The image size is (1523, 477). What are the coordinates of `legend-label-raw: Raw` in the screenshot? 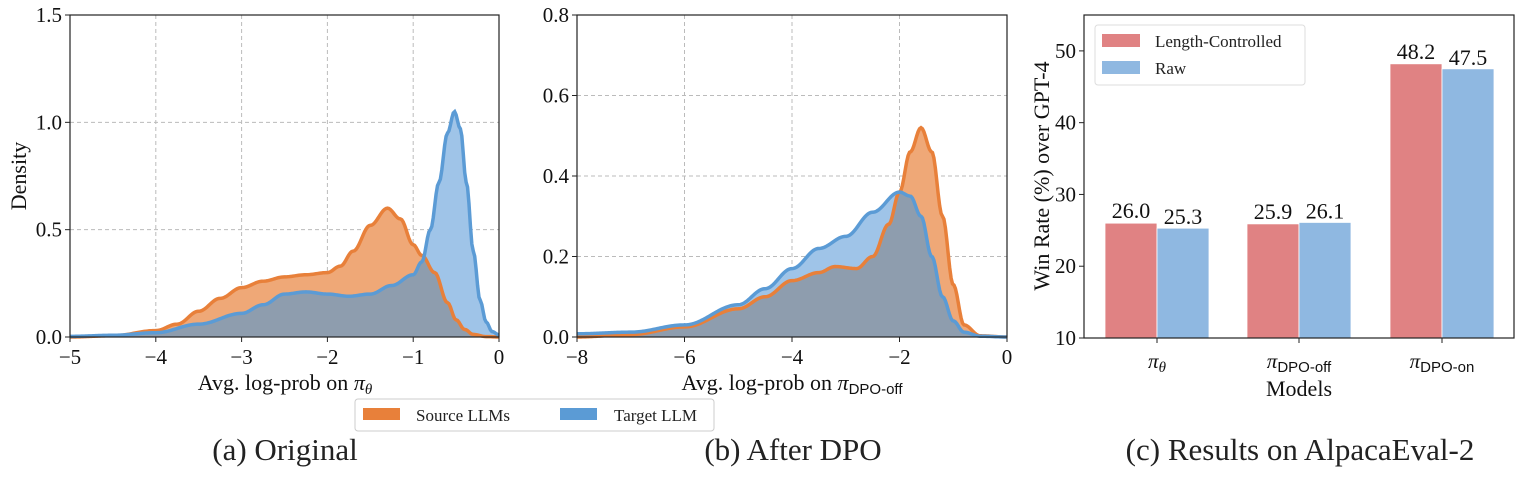 It's located at (1171, 68).